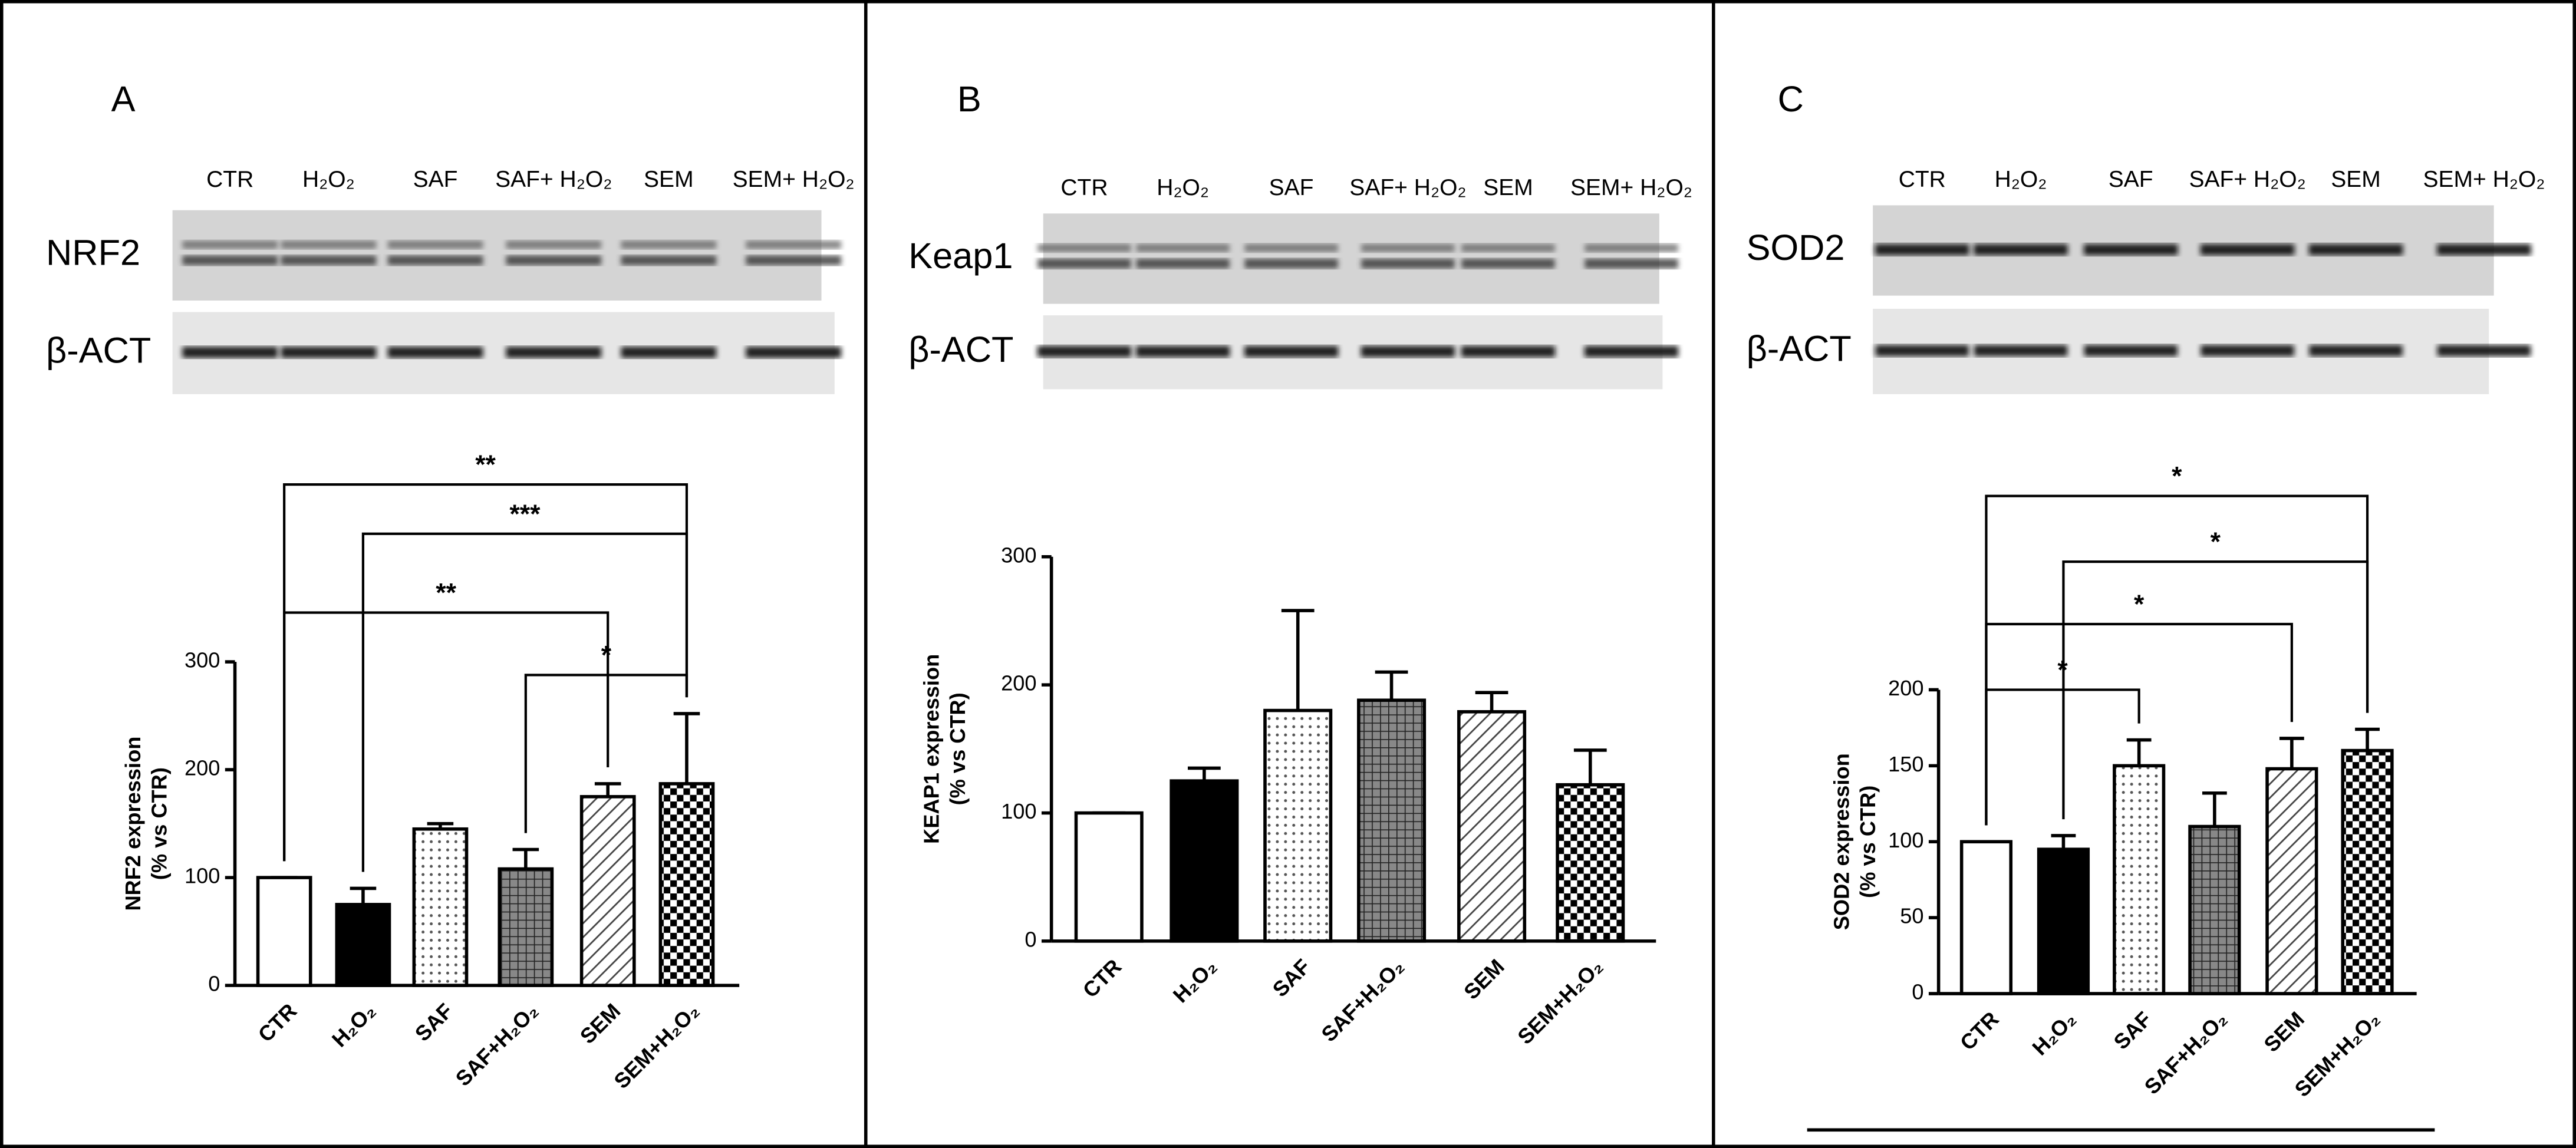 The height and width of the screenshot is (1148, 2576). I want to click on significance-label: ***, so click(525, 515).